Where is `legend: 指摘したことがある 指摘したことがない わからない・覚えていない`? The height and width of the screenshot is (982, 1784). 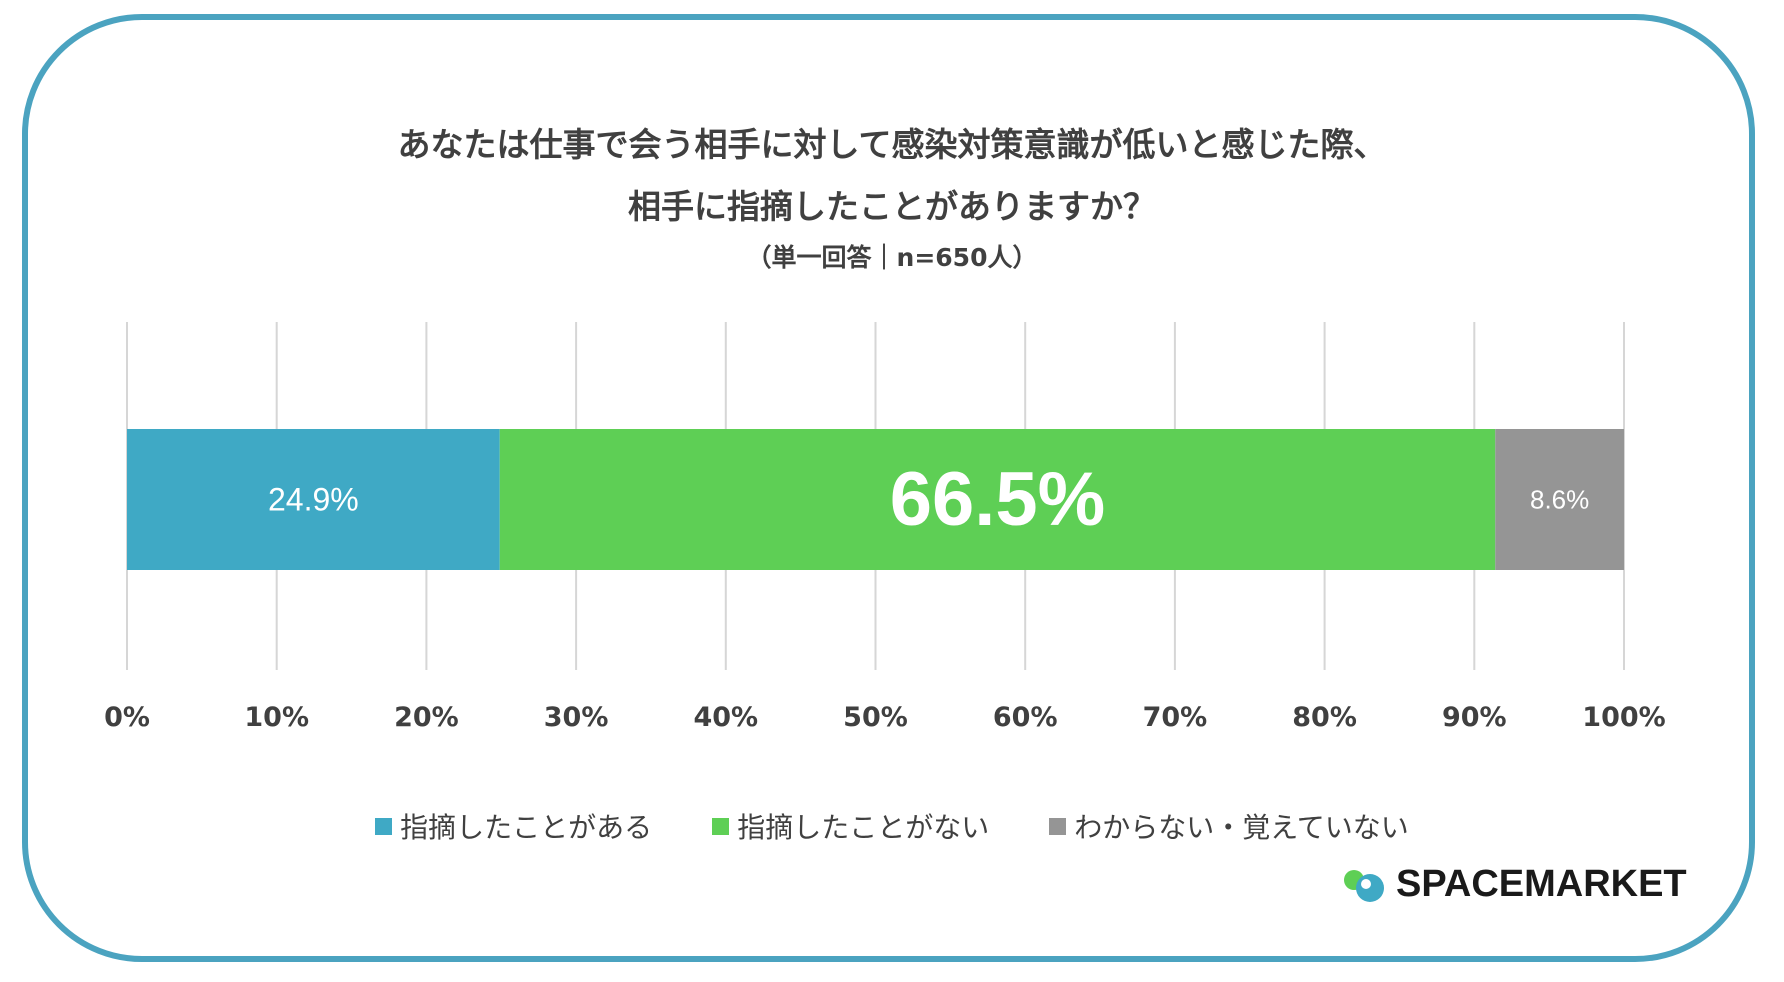 legend: 指摘したことがある 指摘したことがない わからない・覚えていない is located at coordinates (892, 826).